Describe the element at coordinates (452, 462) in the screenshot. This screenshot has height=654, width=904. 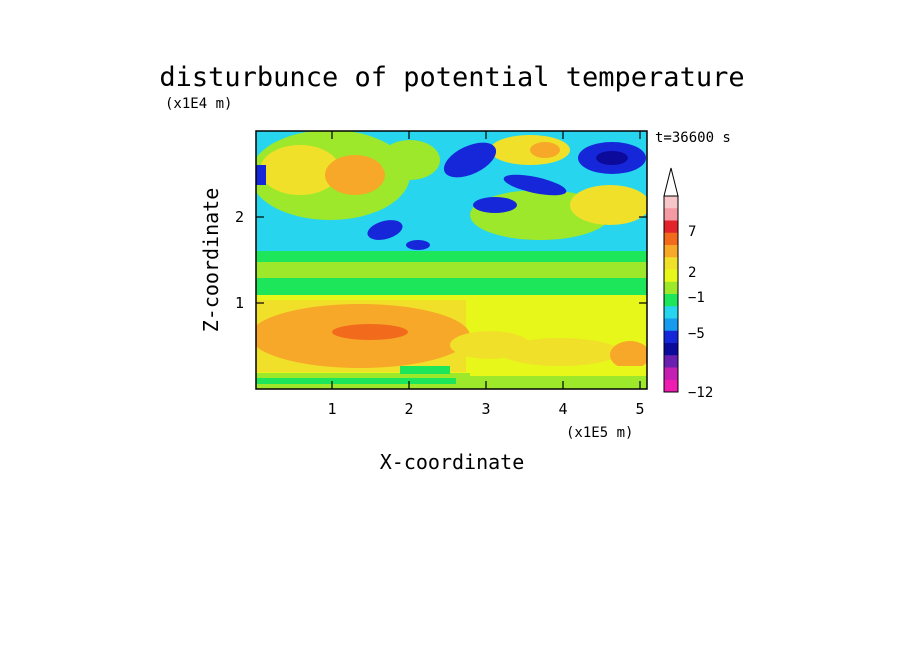
I see `x-axis-label: X-coordinate` at that location.